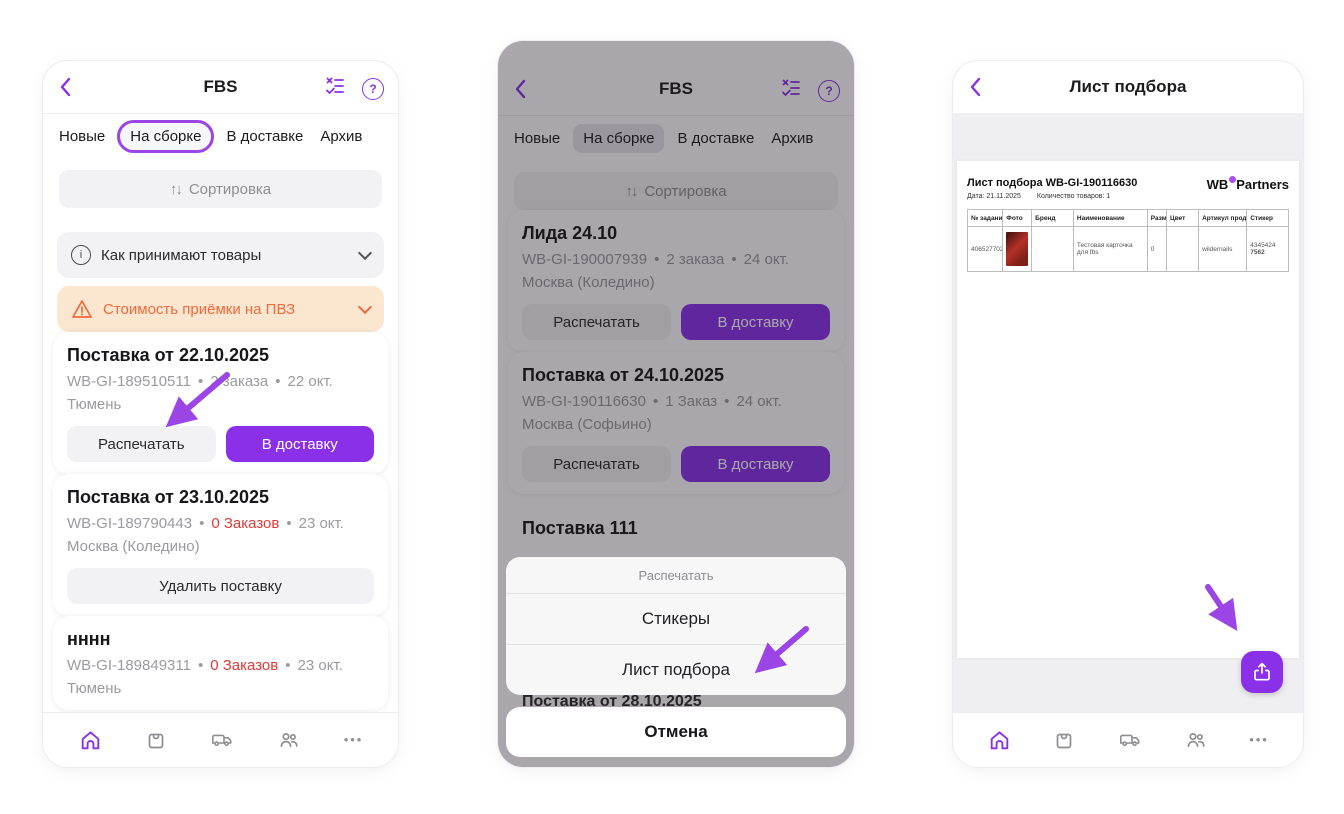 The width and height of the screenshot is (1344, 814). What do you see at coordinates (1110, 218) in the screenshot?
I see `col-name: Наименование` at bounding box center [1110, 218].